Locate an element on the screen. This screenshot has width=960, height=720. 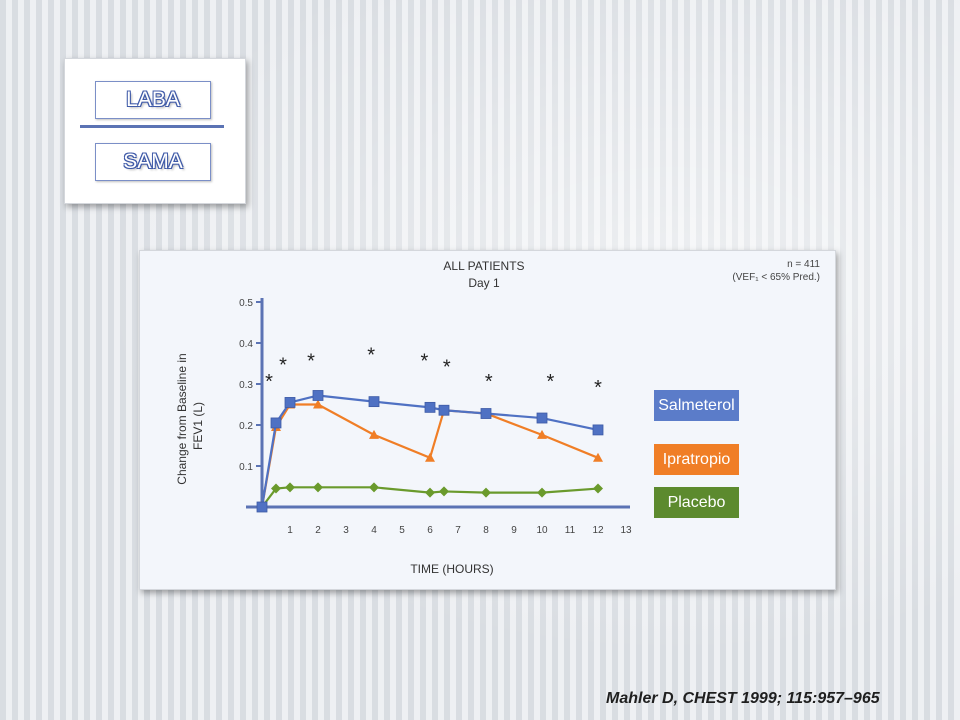
sample-size-annotation: n = 411 is located at coordinates (803, 264).